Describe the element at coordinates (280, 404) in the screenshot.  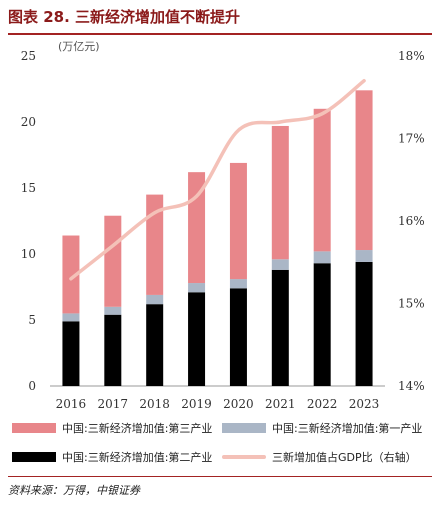
I see `x-tick-label: 2021` at that location.